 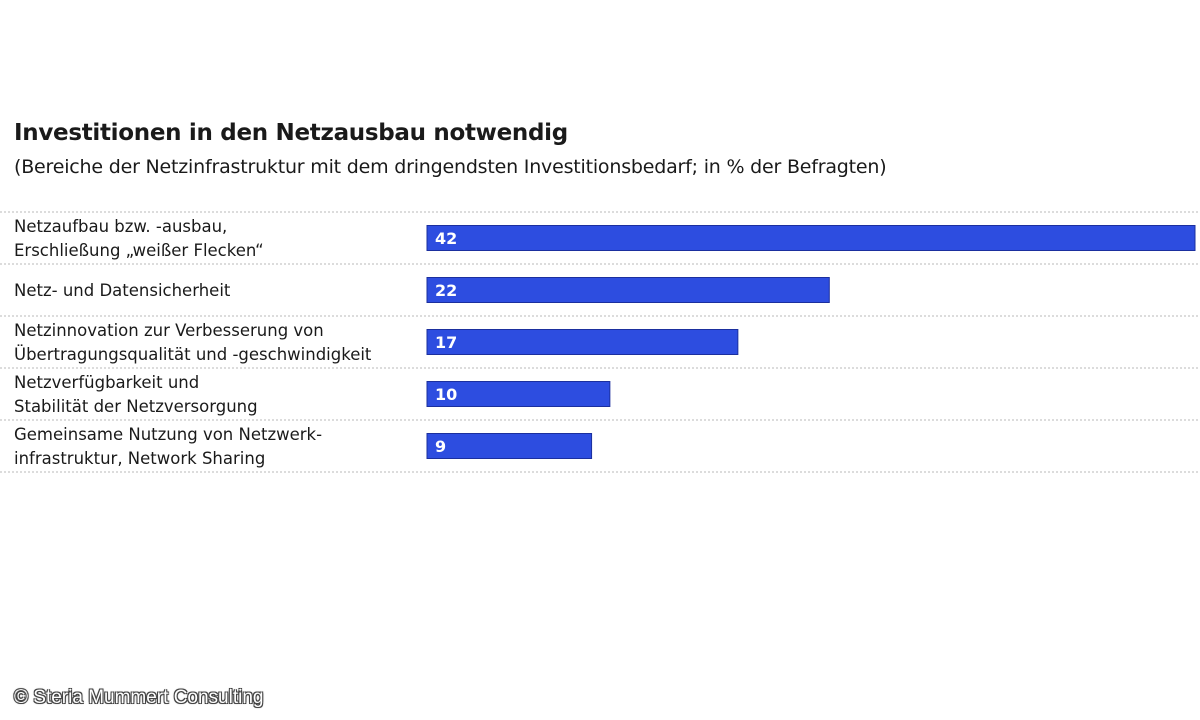 What do you see at coordinates (139, 697) in the screenshot?
I see `copyright-notice: © Steria Mummert Consulting` at bounding box center [139, 697].